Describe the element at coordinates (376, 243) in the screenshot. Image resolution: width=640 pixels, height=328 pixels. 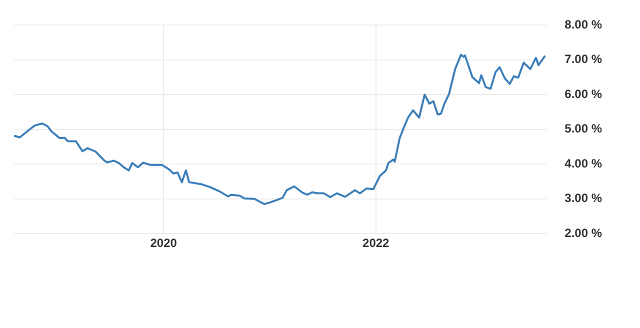
I see `x-tick-label: 2022` at that location.